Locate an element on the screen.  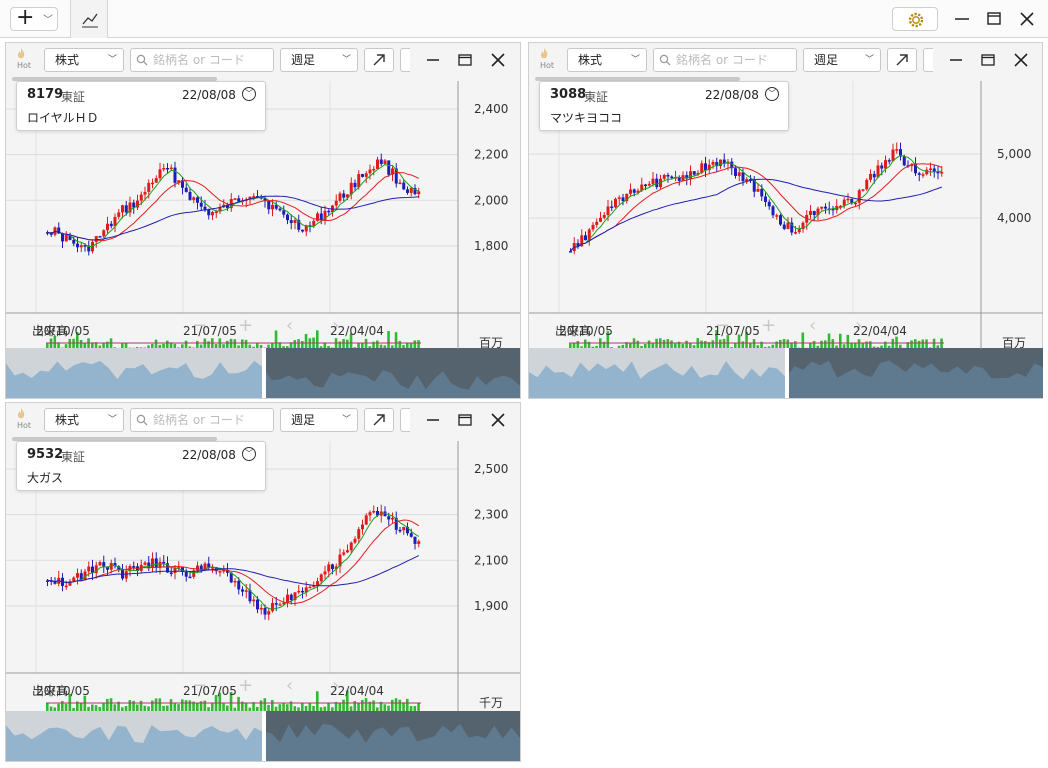
overview-window is located at coordinates (915, 373).